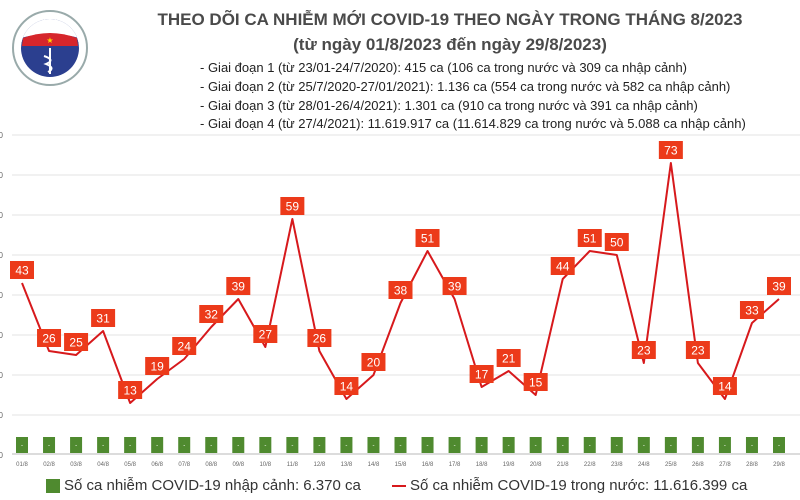 The width and height of the screenshot is (800, 500). Describe the element at coordinates (725, 387) in the screenshot. I see `data-label: 14` at that location.